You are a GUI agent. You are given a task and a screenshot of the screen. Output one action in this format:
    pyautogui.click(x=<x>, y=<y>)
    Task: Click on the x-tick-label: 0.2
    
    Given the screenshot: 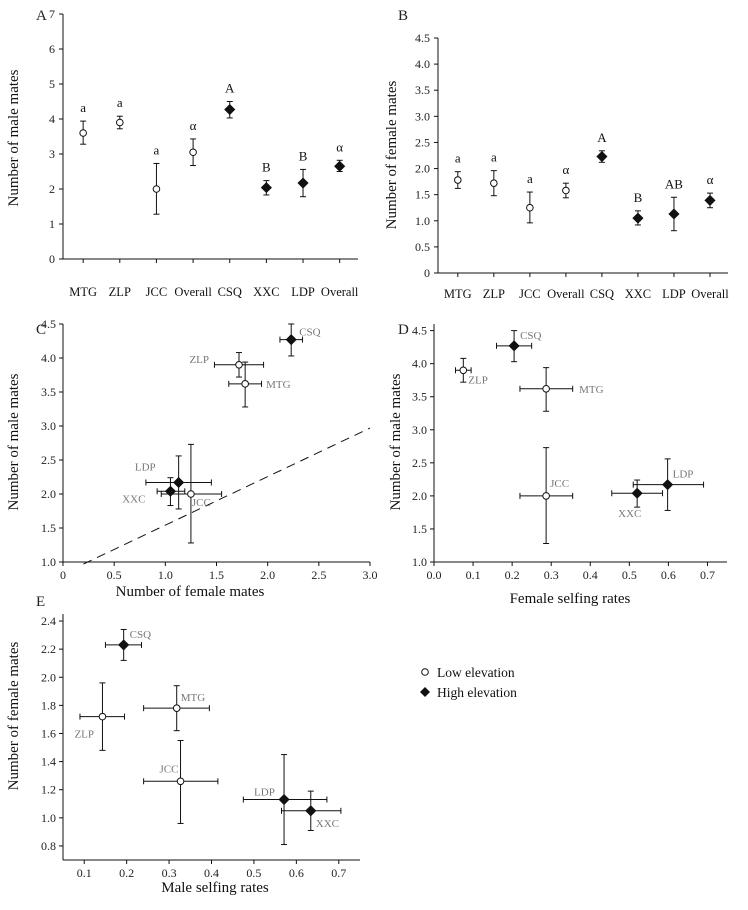 What is the action you would take?
    pyautogui.click(x=126, y=873)
    